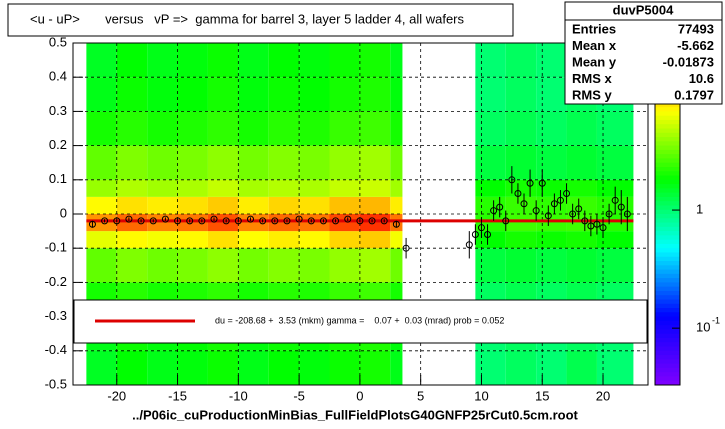 The height and width of the screenshot is (429, 725). I want to click on stats-label: RMS y, so click(592, 94).